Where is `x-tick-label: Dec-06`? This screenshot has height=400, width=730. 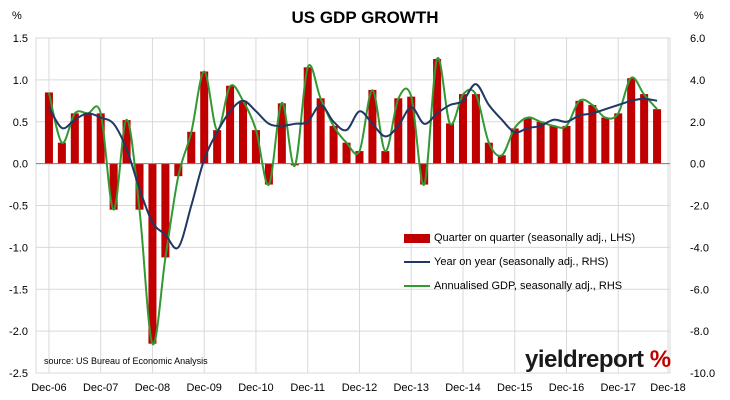 x-tick-label: Dec-06 is located at coordinates (48, 388).